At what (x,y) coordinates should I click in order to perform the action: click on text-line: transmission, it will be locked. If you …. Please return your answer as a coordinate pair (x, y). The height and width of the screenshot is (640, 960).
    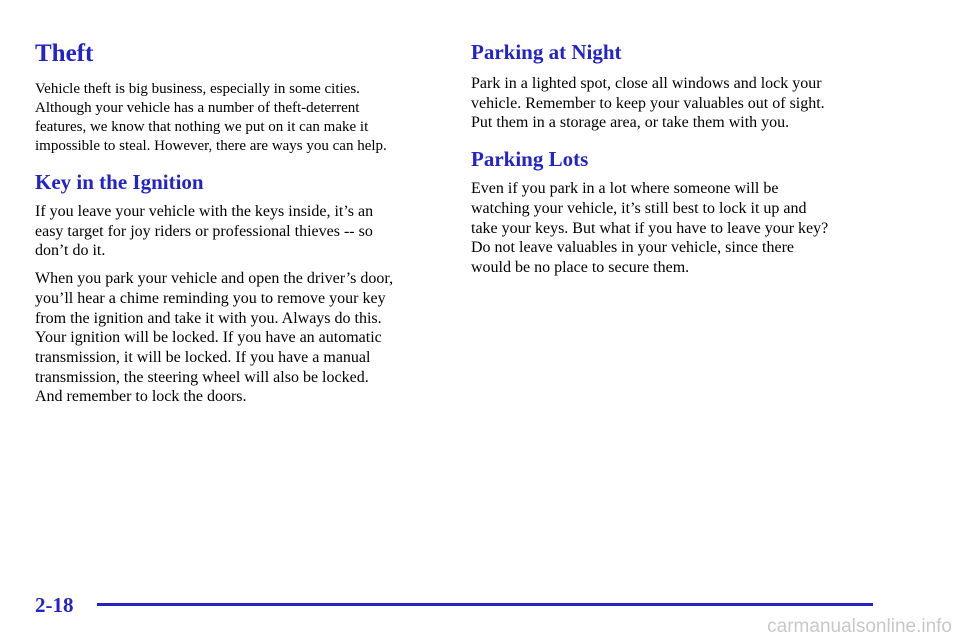
    Looking at the image, I should click on (203, 357).